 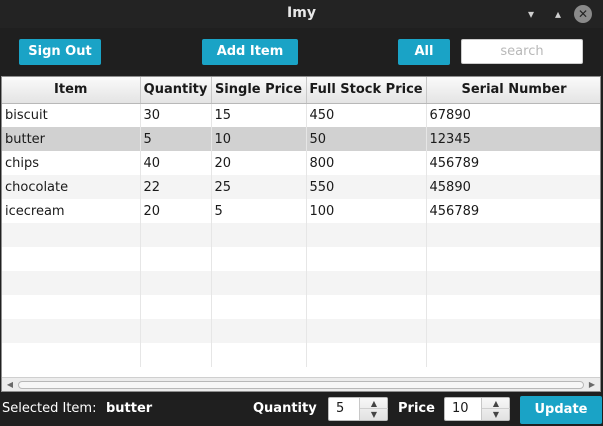 I want to click on price-stepper-buttons: ▲ ▼, so click(x=495, y=409).